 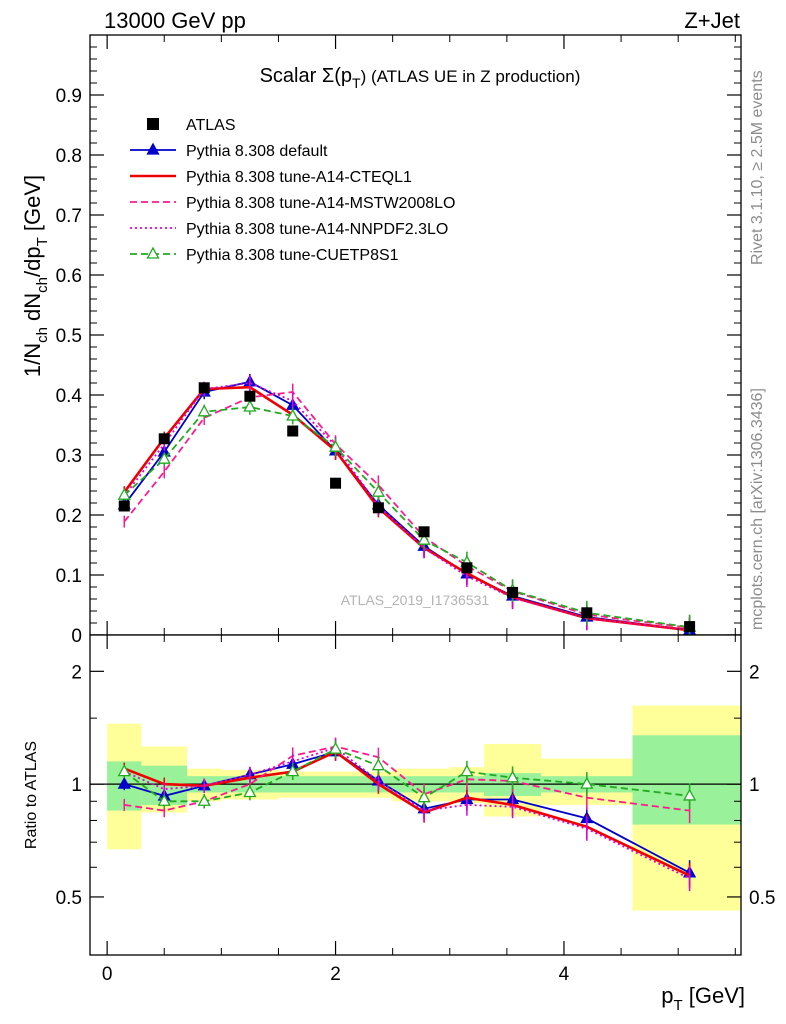 I want to click on ratio-ylabel: Ratio to ATLAS, so click(x=31, y=795).